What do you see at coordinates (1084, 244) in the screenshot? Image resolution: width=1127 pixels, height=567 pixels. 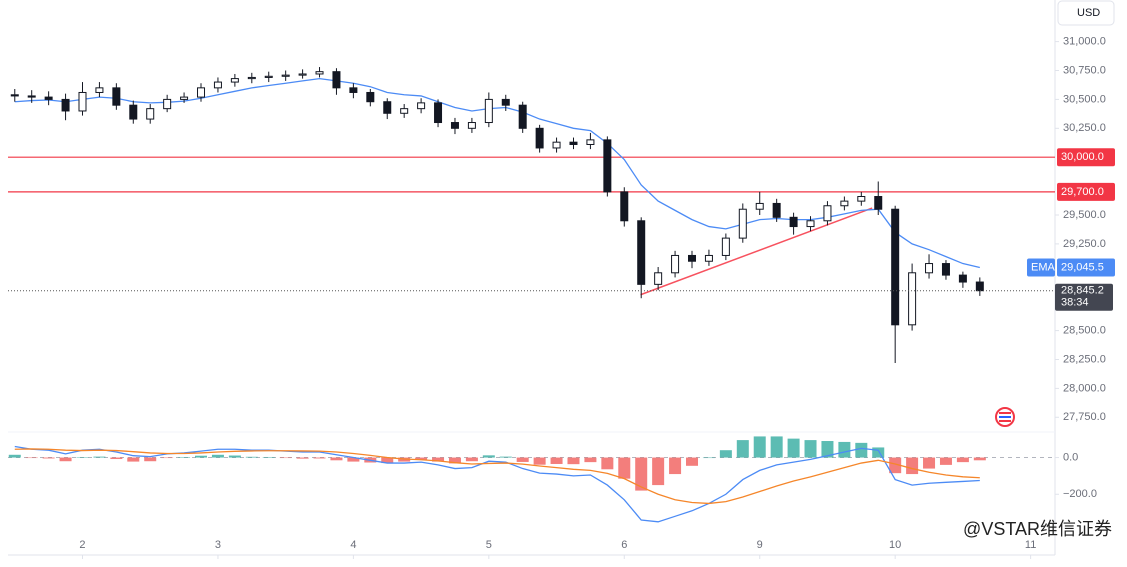 I see `y-tick-label: 29,250.0` at bounding box center [1084, 244].